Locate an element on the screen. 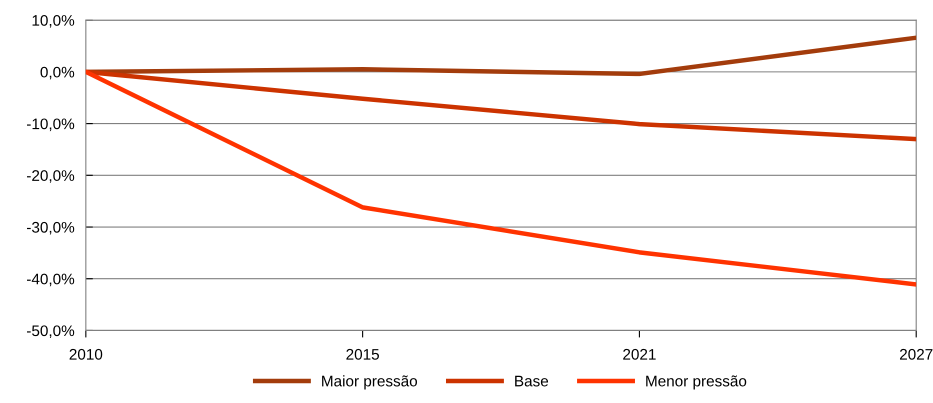 Image resolution: width=933 pixels, height=403 pixels. y-tick-label: 10,0% is located at coordinates (53, 21).